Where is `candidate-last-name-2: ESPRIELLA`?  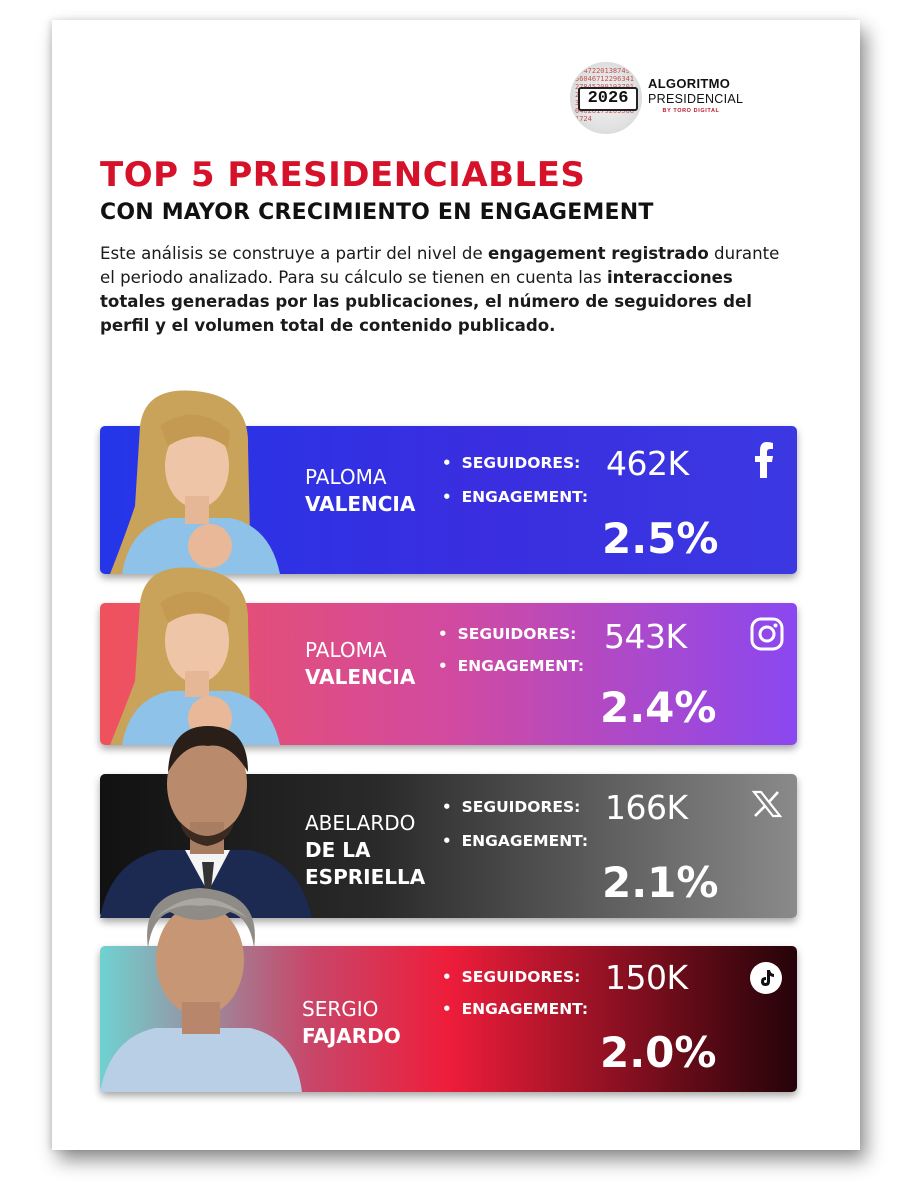 candidate-last-name-2: ESPRIELLA is located at coordinates (365, 877).